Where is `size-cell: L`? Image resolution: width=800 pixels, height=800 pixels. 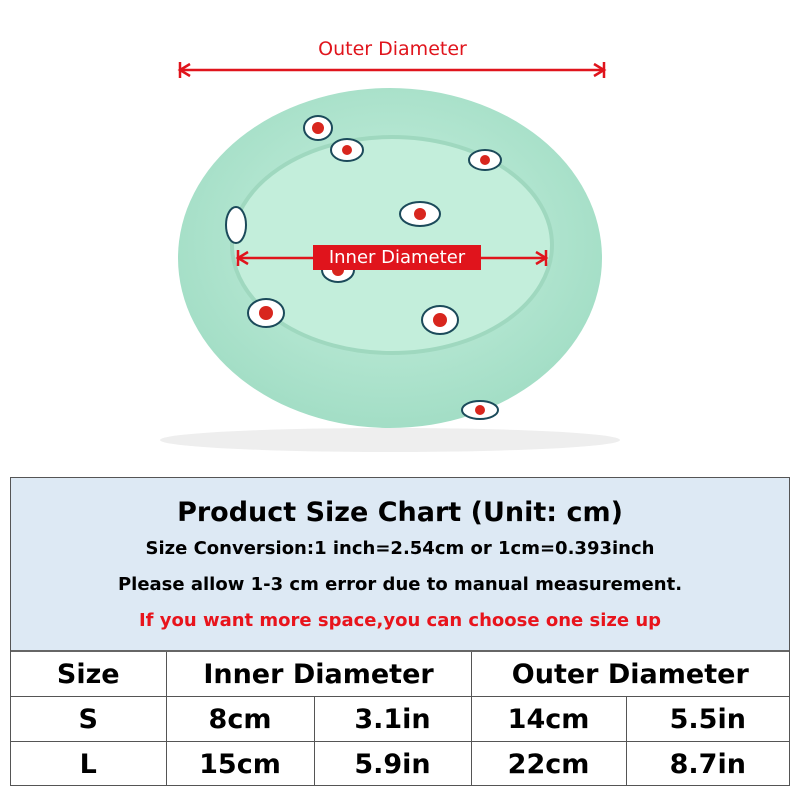 size-cell: L is located at coordinates (89, 763).